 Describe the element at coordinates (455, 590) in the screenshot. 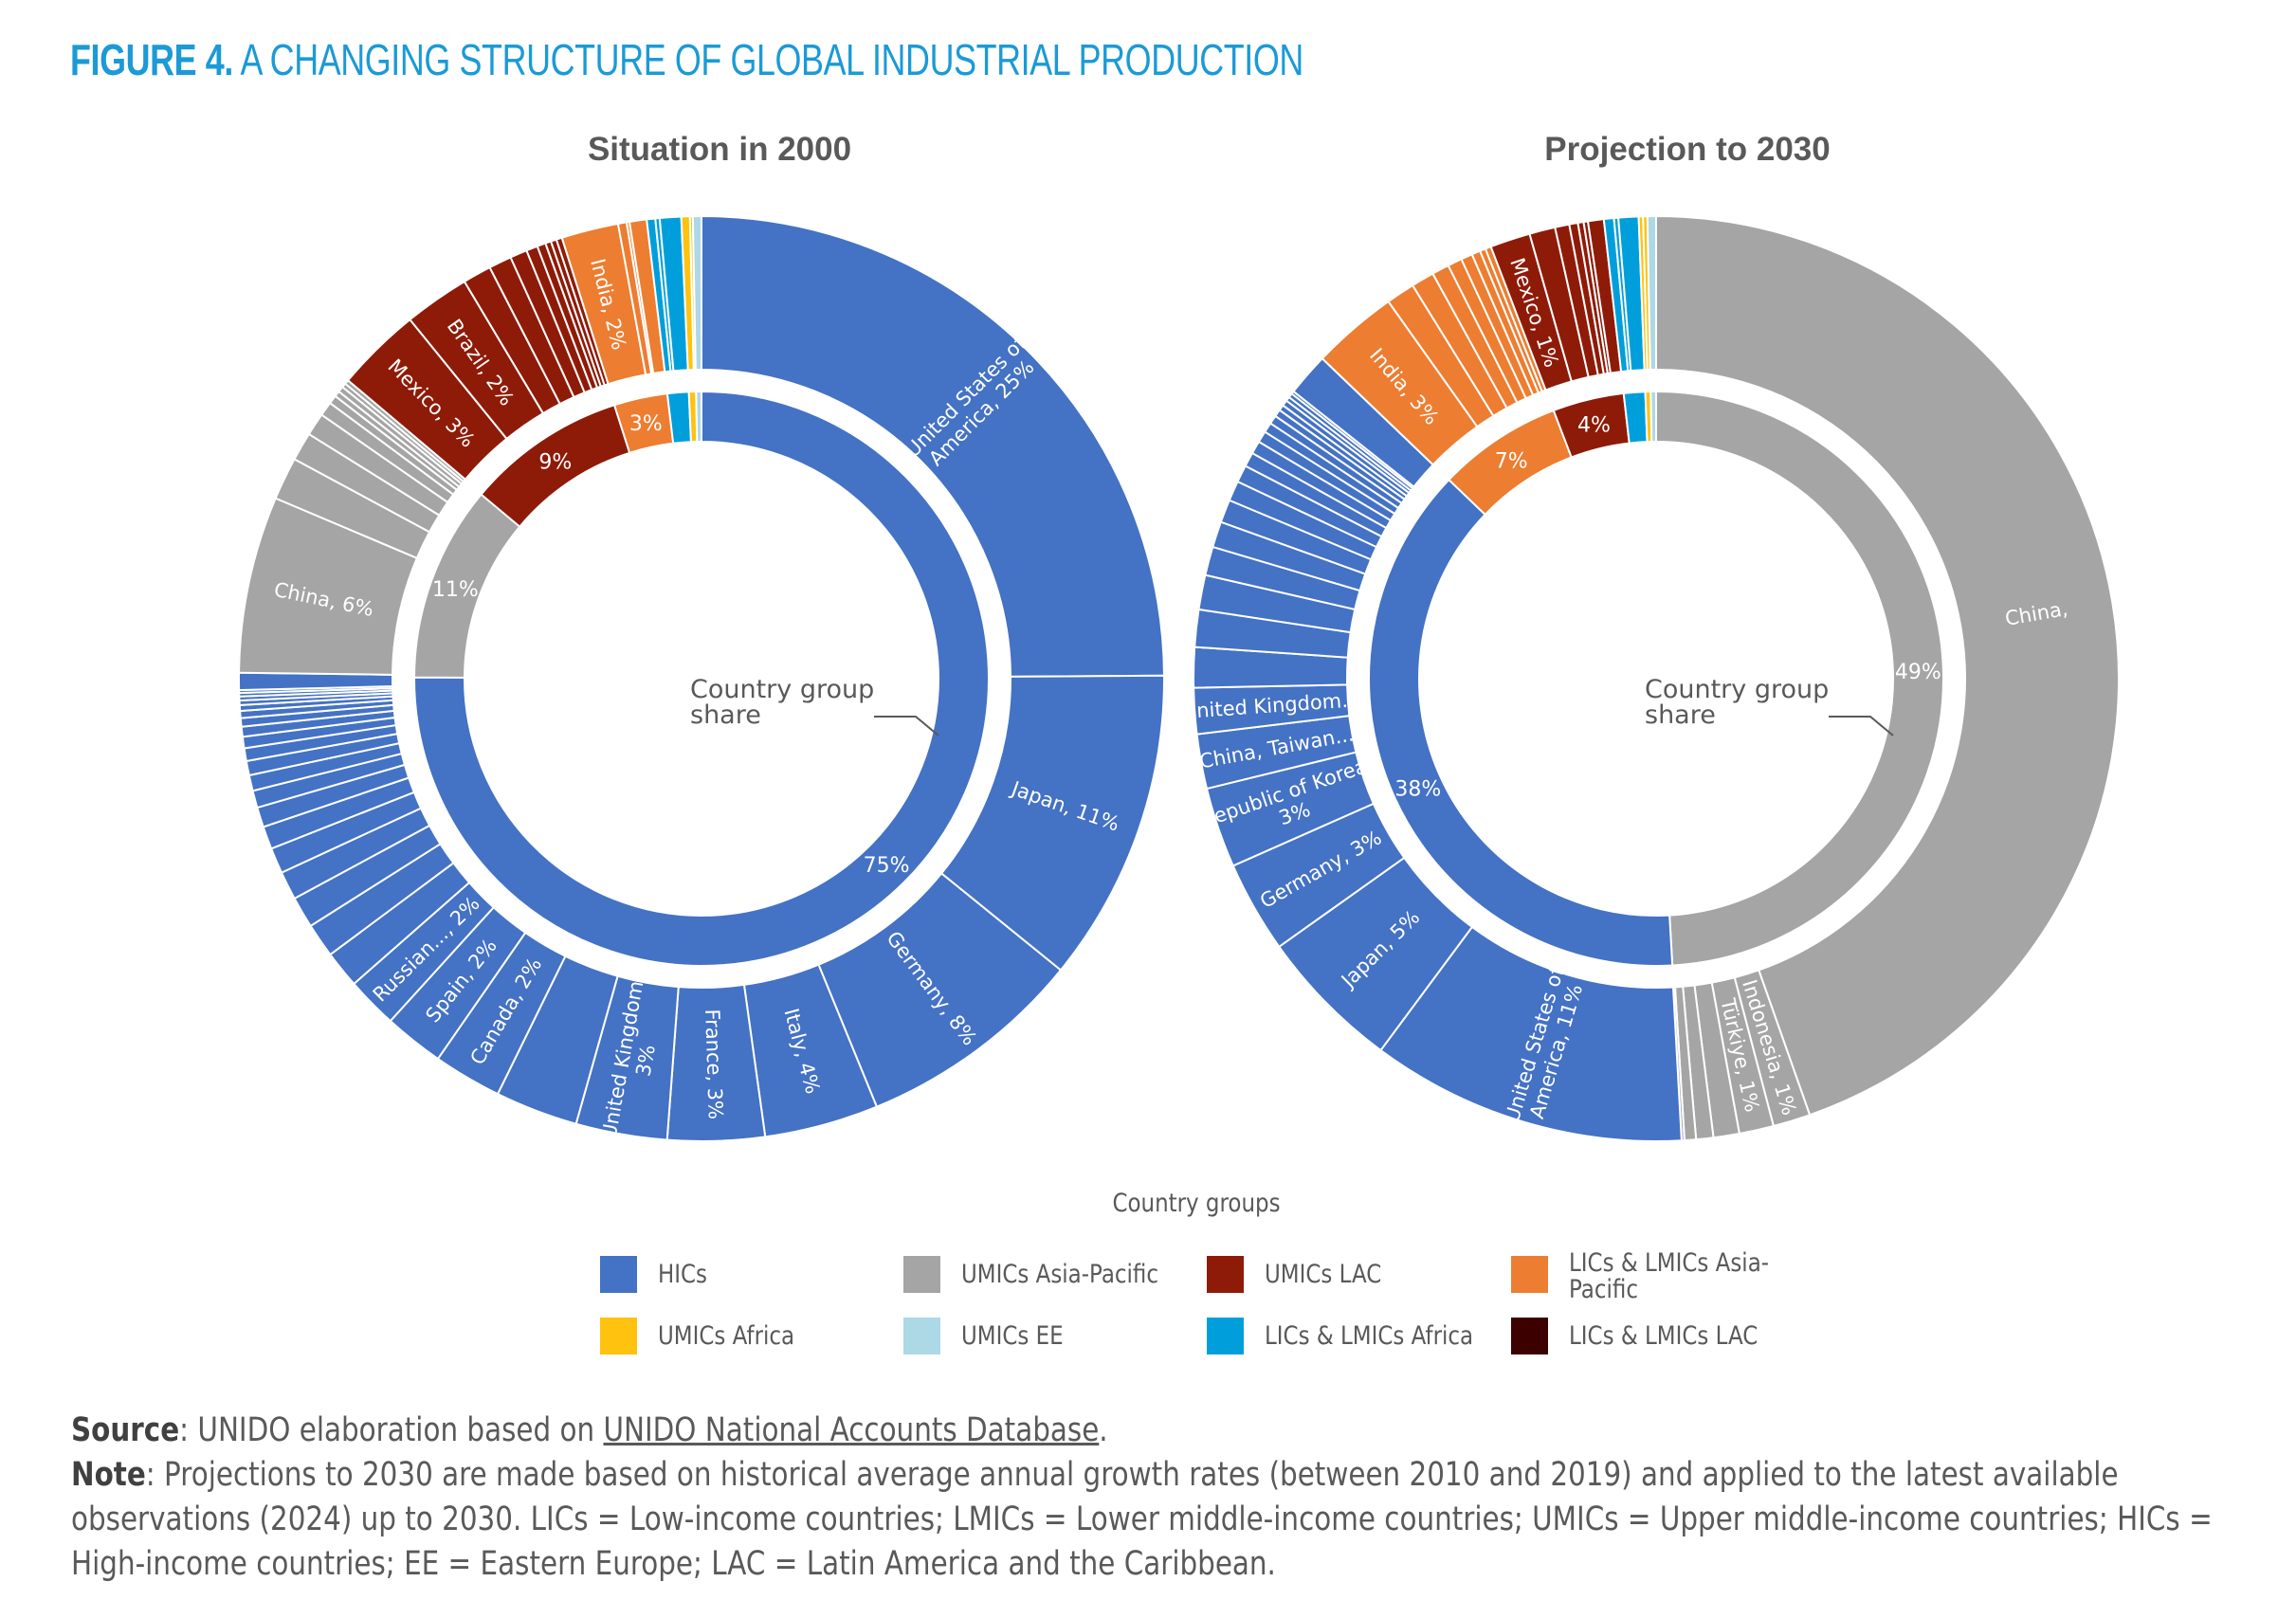

I see `group-label: 11%` at that location.